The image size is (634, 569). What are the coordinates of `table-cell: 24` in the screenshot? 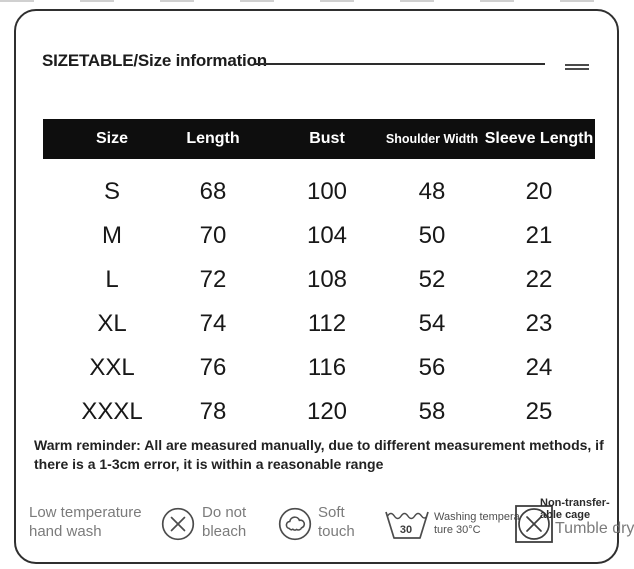 It's located at (539, 367).